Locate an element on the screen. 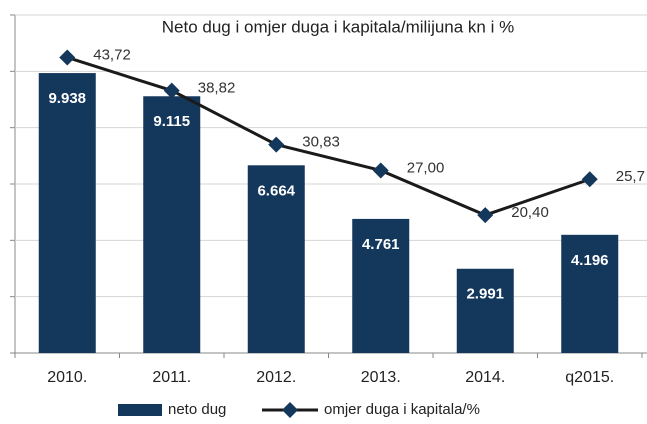  line-label: 38,82 is located at coordinates (217, 88).